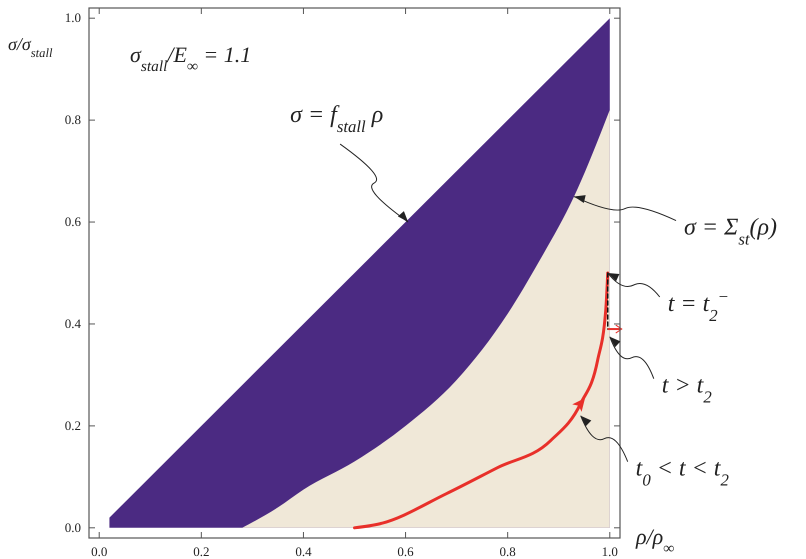 This screenshot has width=806, height=559. I want to click on x-tick-label: 1.0, so click(610, 551).